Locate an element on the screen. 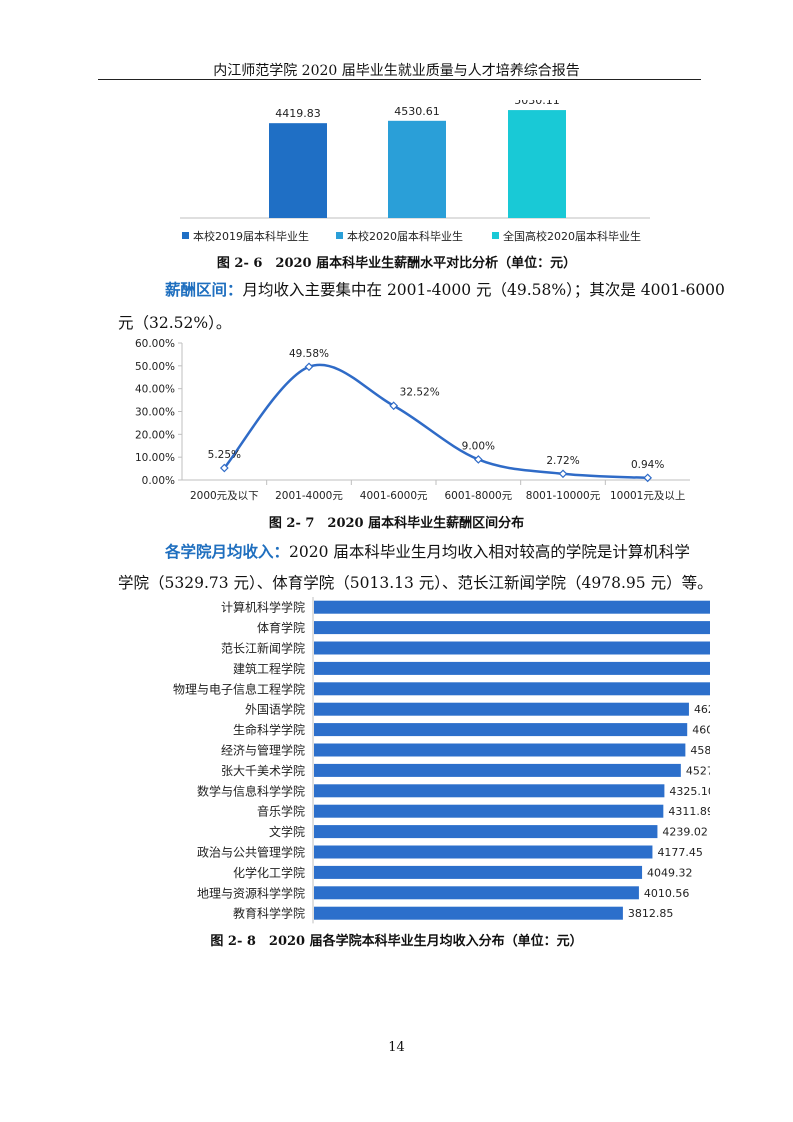 This screenshot has height=1122, width=793. college-value-label: 4627.94 is located at coordinates (702, 709).